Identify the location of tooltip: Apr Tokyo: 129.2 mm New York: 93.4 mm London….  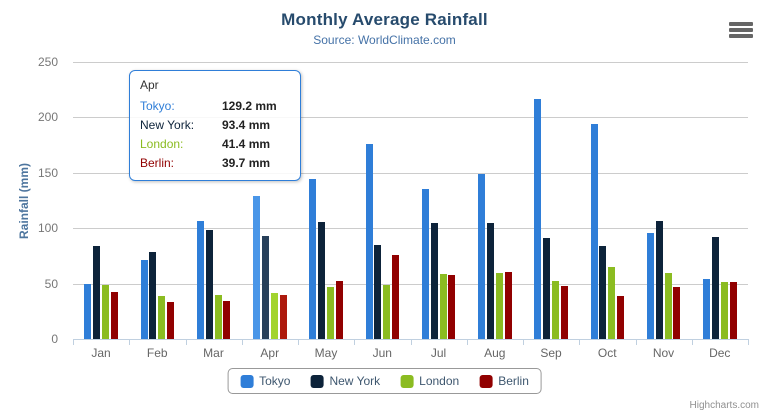
(215, 125).